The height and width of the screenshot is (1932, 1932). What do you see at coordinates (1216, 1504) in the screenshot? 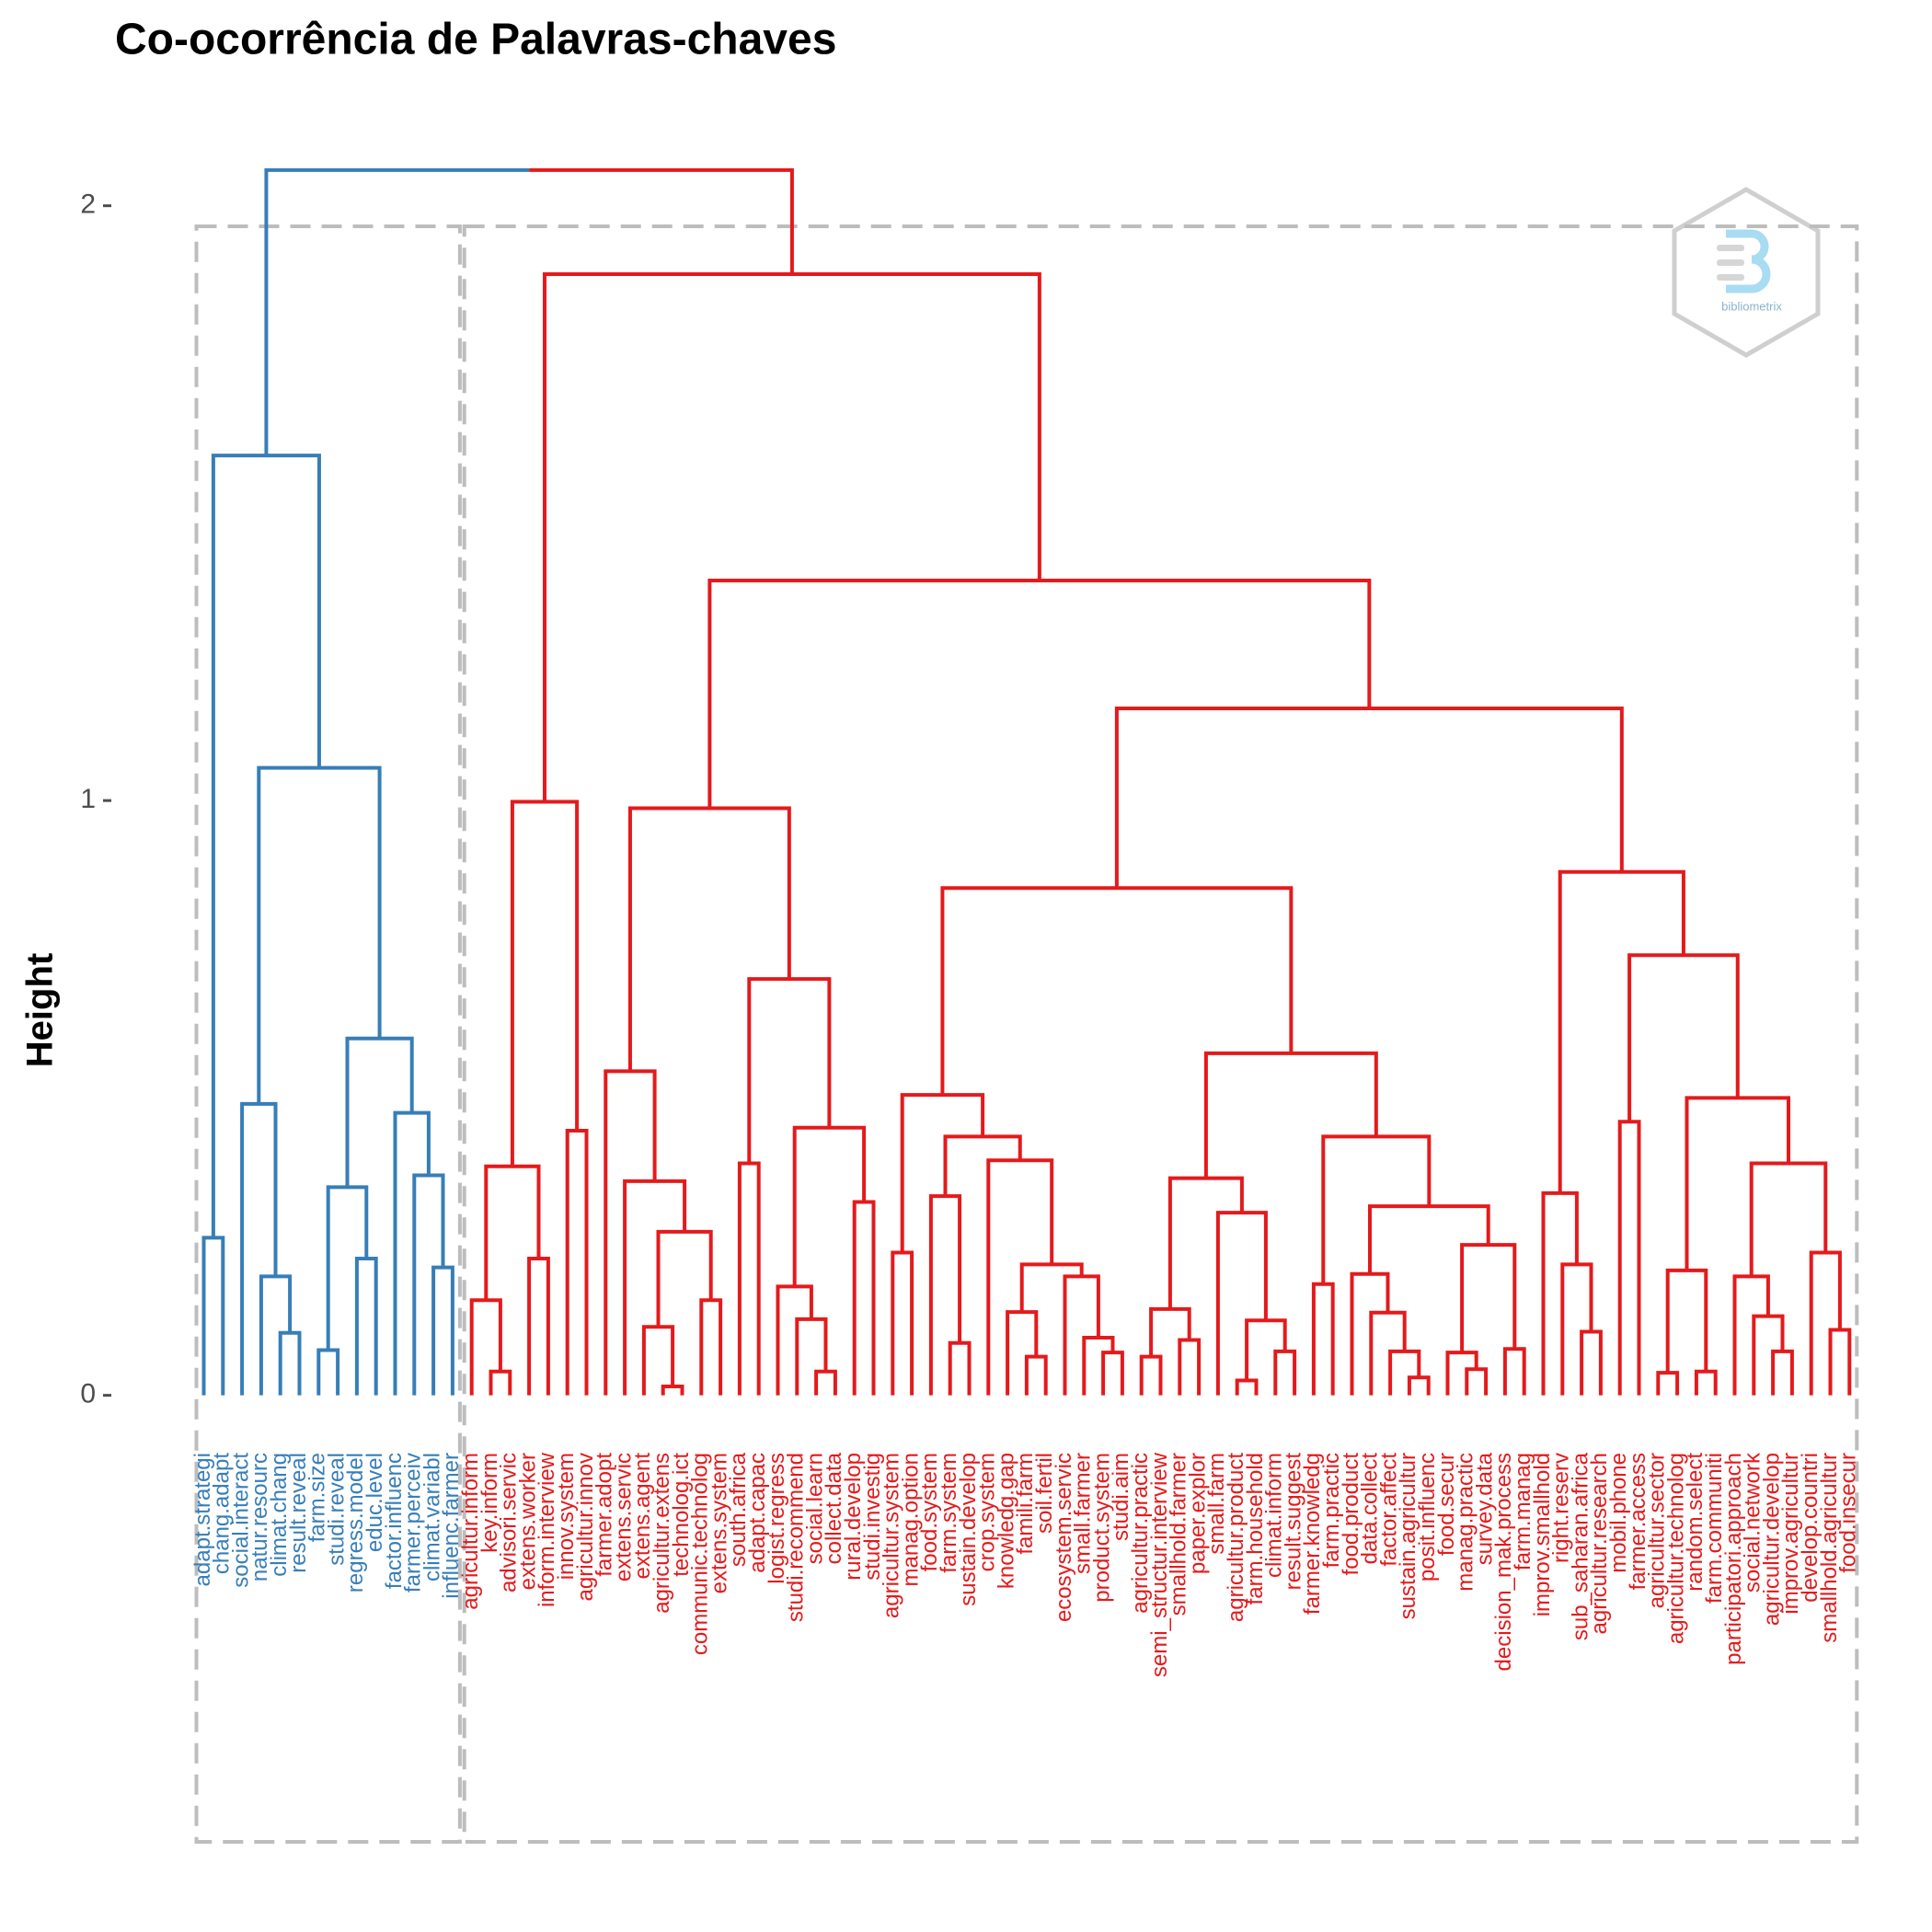
I see `leaf-label: small.farm` at bounding box center [1216, 1504].